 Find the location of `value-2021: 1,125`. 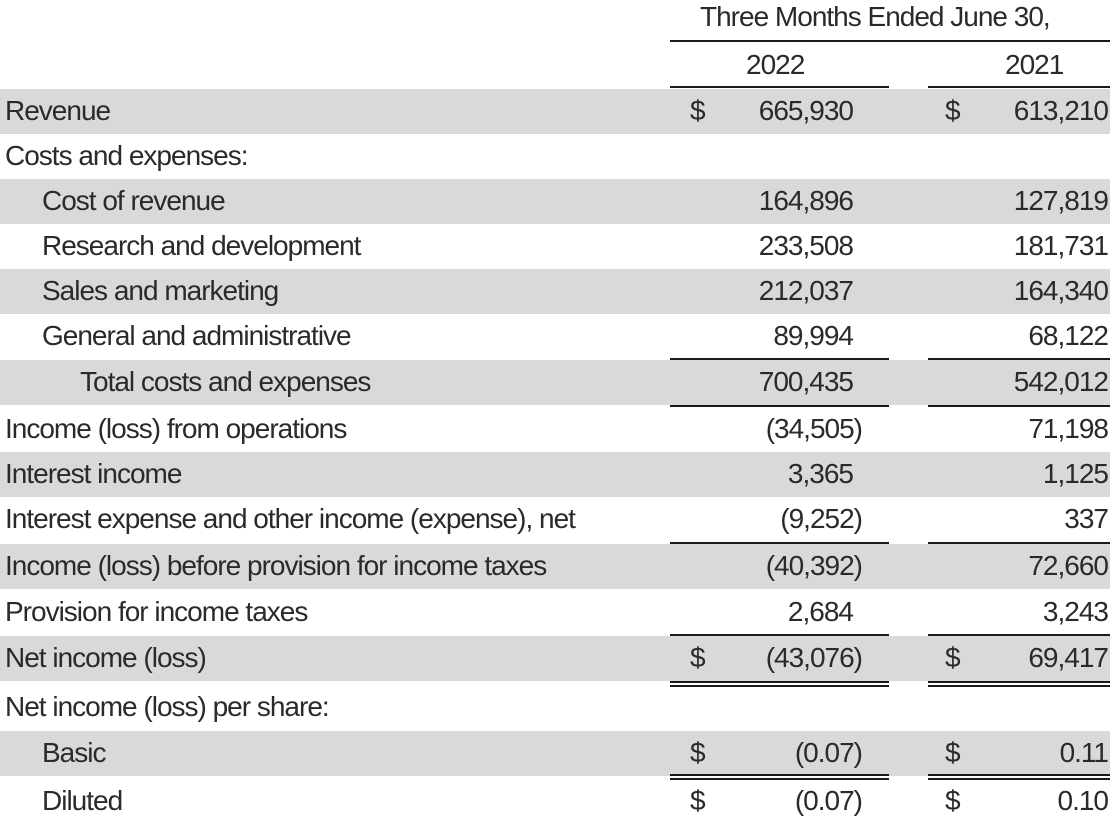

value-2021: 1,125 is located at coordinates (1075, 473).